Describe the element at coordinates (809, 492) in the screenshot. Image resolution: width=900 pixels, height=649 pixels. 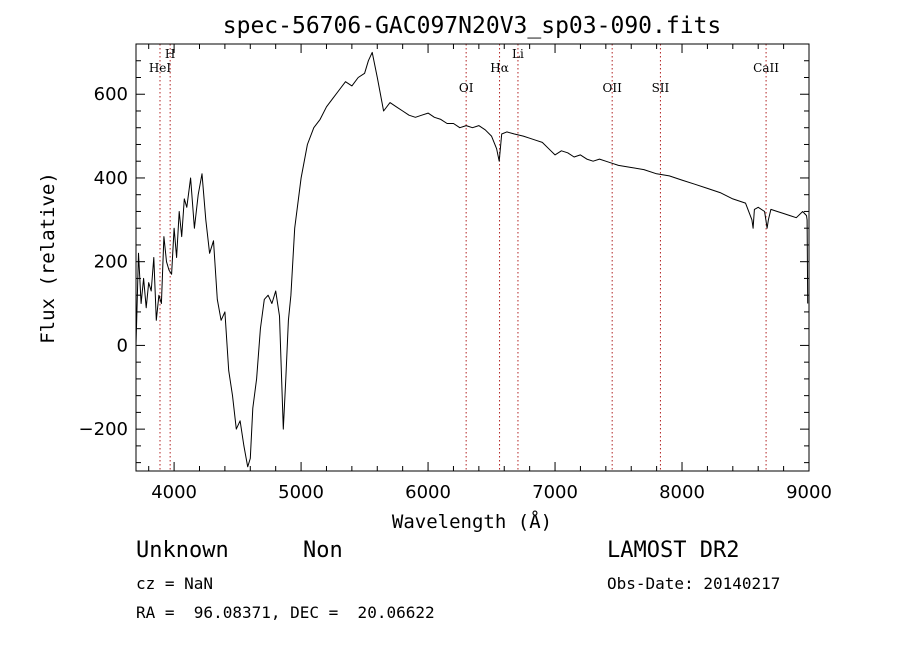
I see `x-tick-label: 9000` at that location.